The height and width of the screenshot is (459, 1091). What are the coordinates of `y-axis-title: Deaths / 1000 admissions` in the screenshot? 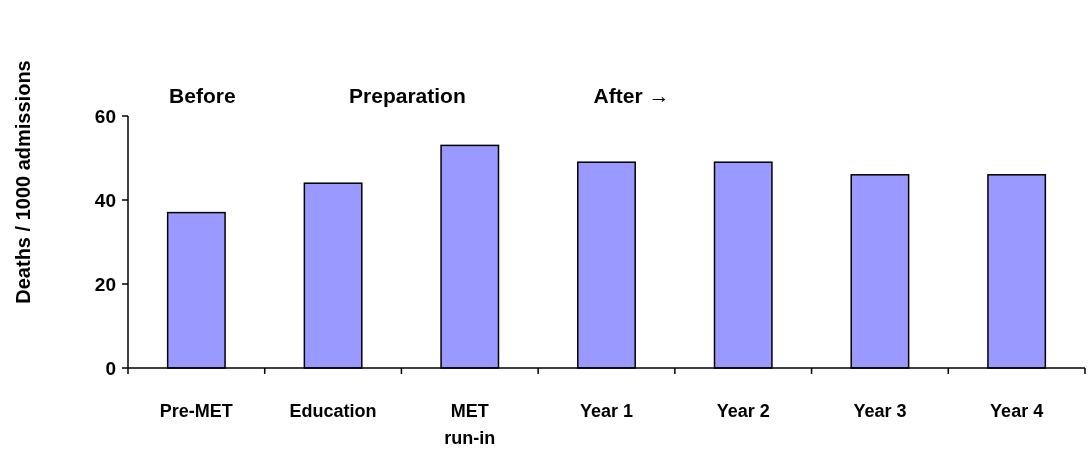 It's located at (23, 182).